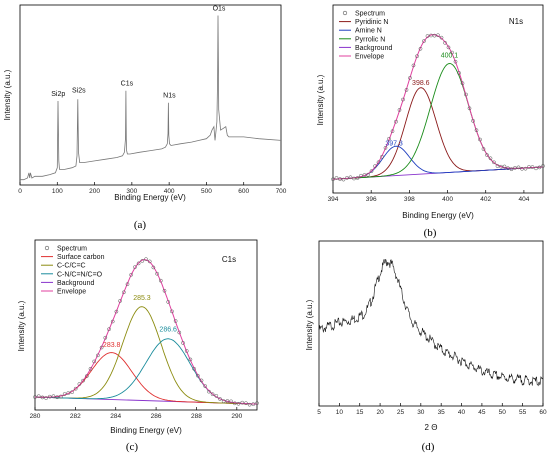 Image resolution: width=550 pixels, height=454 pixels. Describe the element at coordinates (196, 416) in the screenshot. I see `x-tick-label: 288` at that location.